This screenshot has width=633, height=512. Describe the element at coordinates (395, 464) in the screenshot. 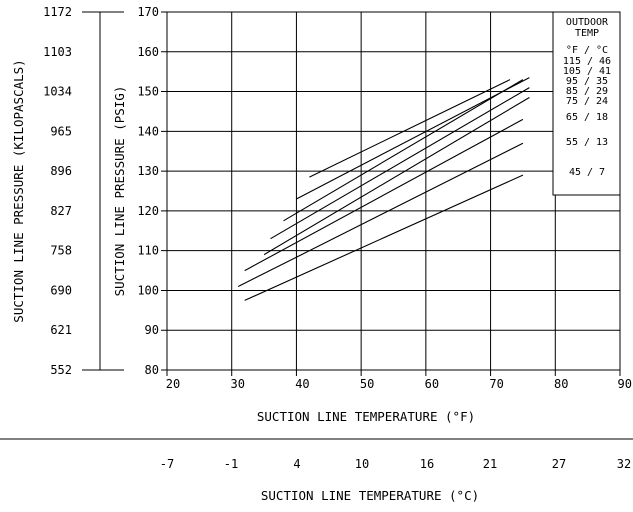

I see `celsius-tick-labels: -7 -1 4 10 16 21 27 32` at that location.